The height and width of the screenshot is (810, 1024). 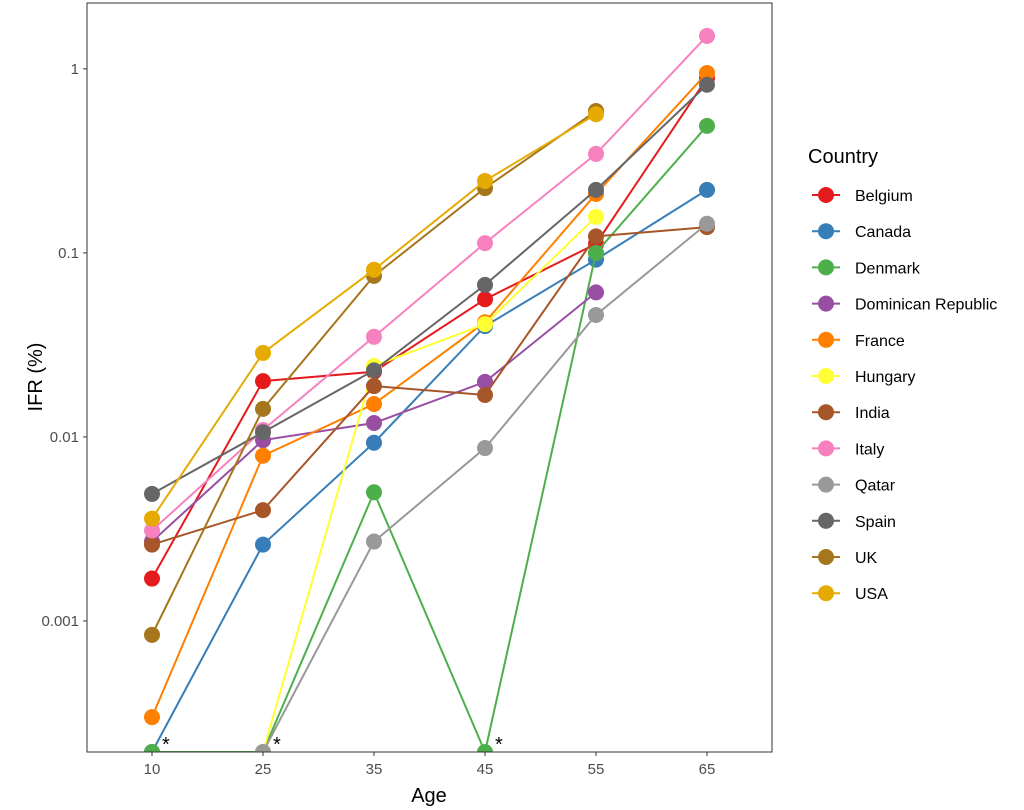 I want to click on y-tick-label: 0.01, so click(x=64, y=437).